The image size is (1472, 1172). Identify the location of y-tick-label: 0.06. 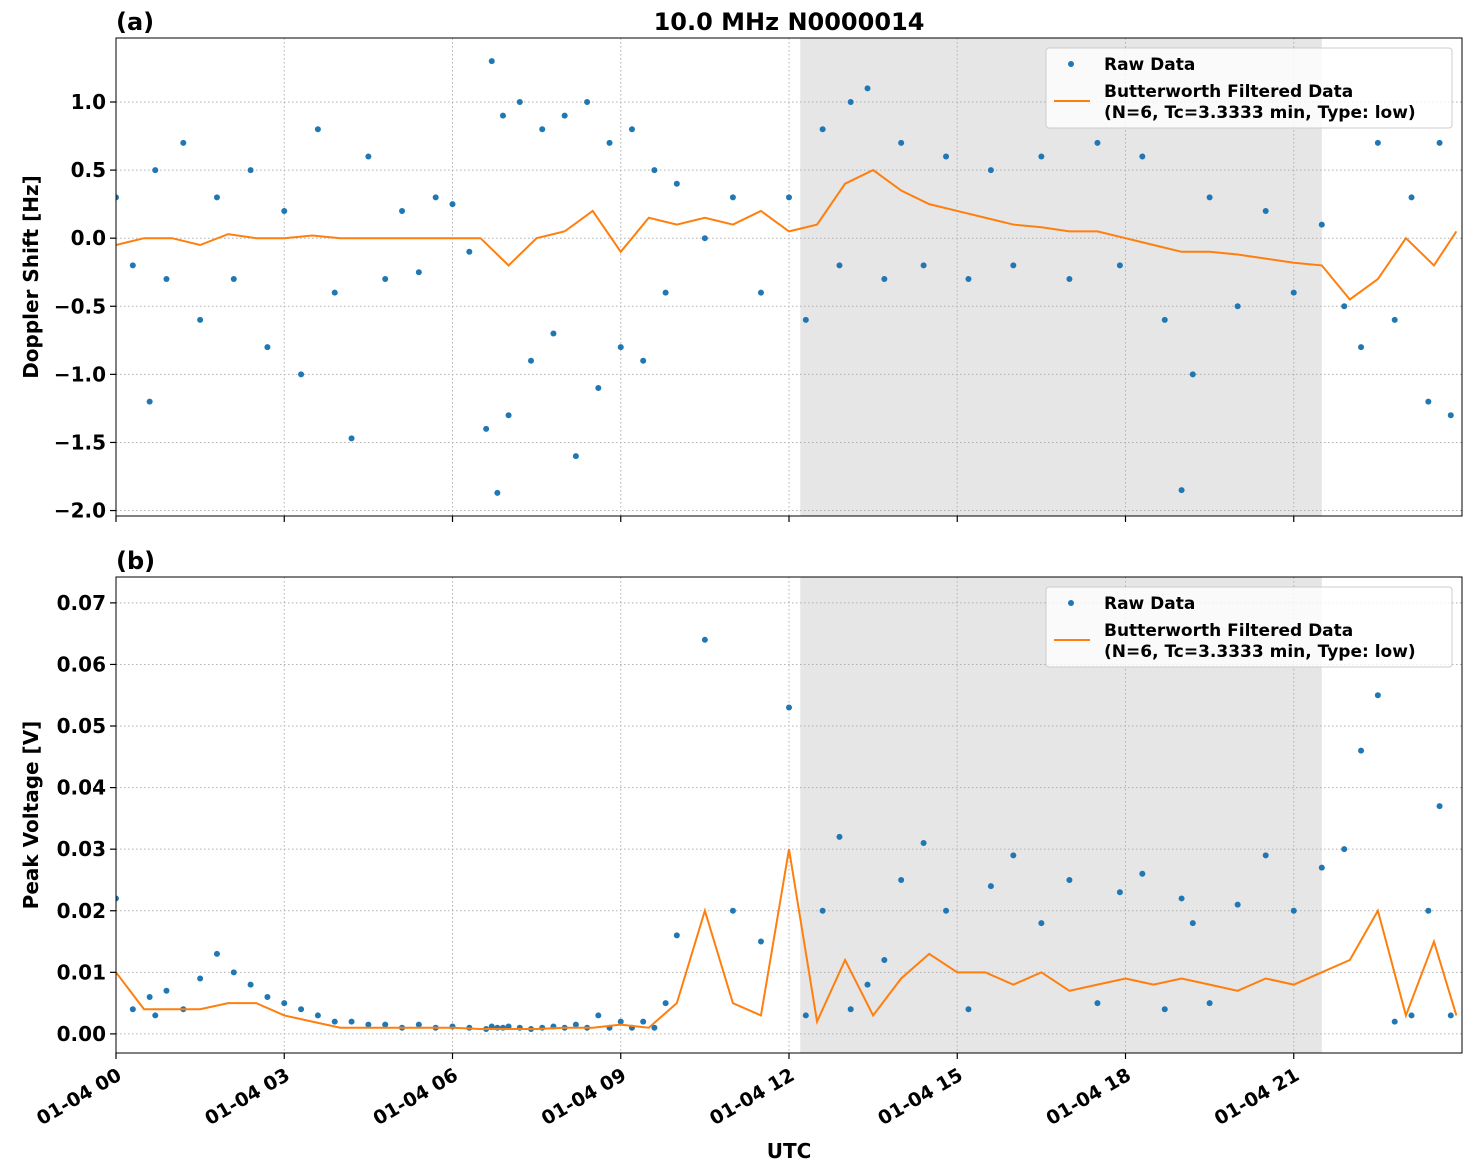
(81, 664).